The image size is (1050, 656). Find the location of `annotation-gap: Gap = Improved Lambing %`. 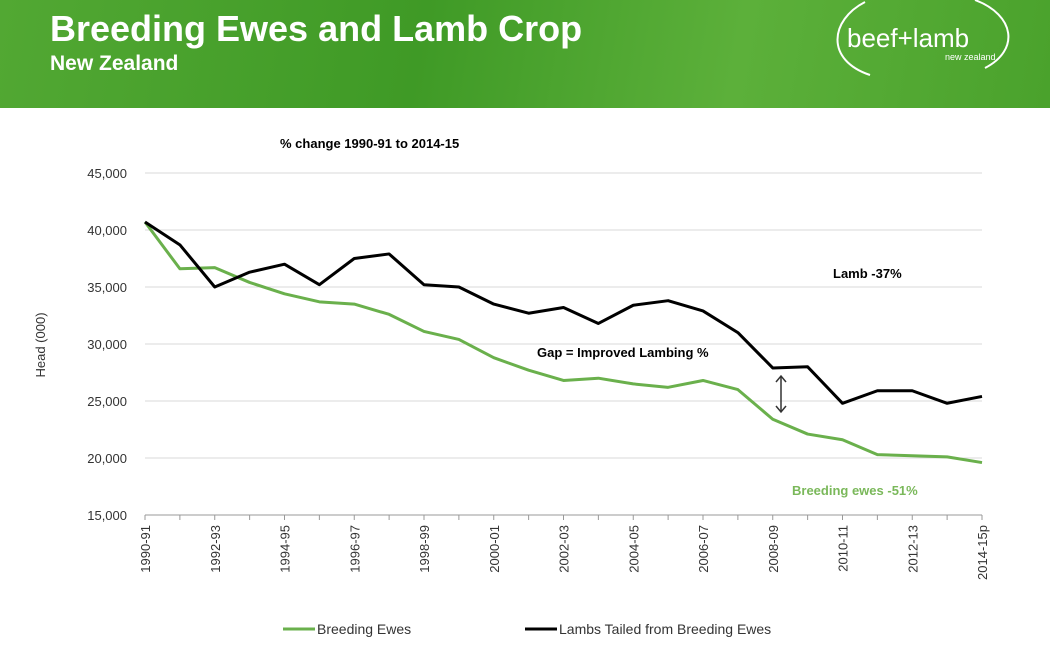

annotation-gap: Gap = Improved Lambing % is located at coordinates (623, 352).